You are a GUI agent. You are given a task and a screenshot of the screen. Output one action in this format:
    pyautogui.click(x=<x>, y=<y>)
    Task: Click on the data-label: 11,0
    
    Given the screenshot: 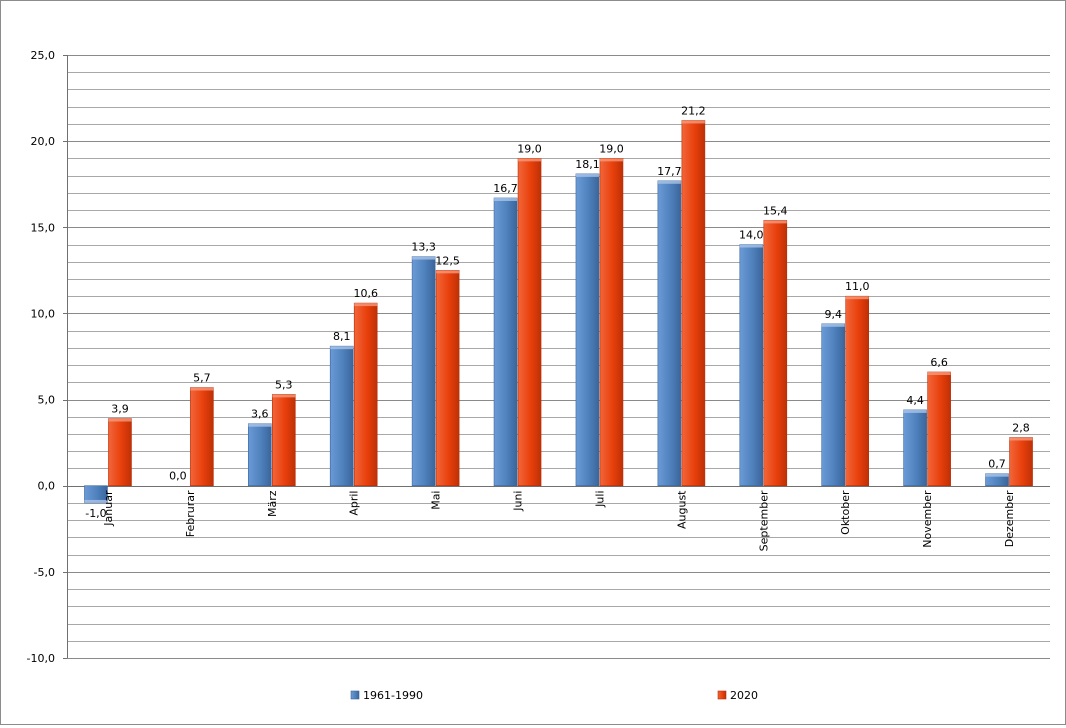 What is the action you would take?
    pyautogui.click(x=857, y=286)
    